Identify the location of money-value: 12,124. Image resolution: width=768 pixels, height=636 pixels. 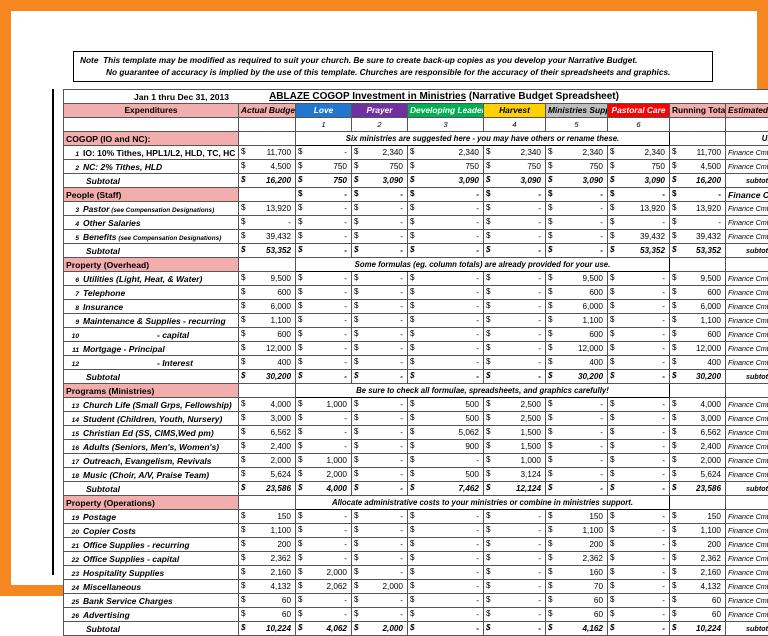
(514, 488).